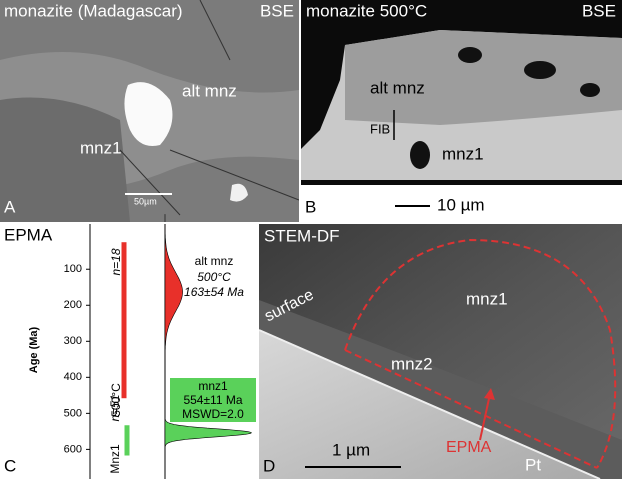 The image size is (622, 479). Describe the element at coordinates (10, 206) in the screenshot. I see `panel-letter: A` at that location.